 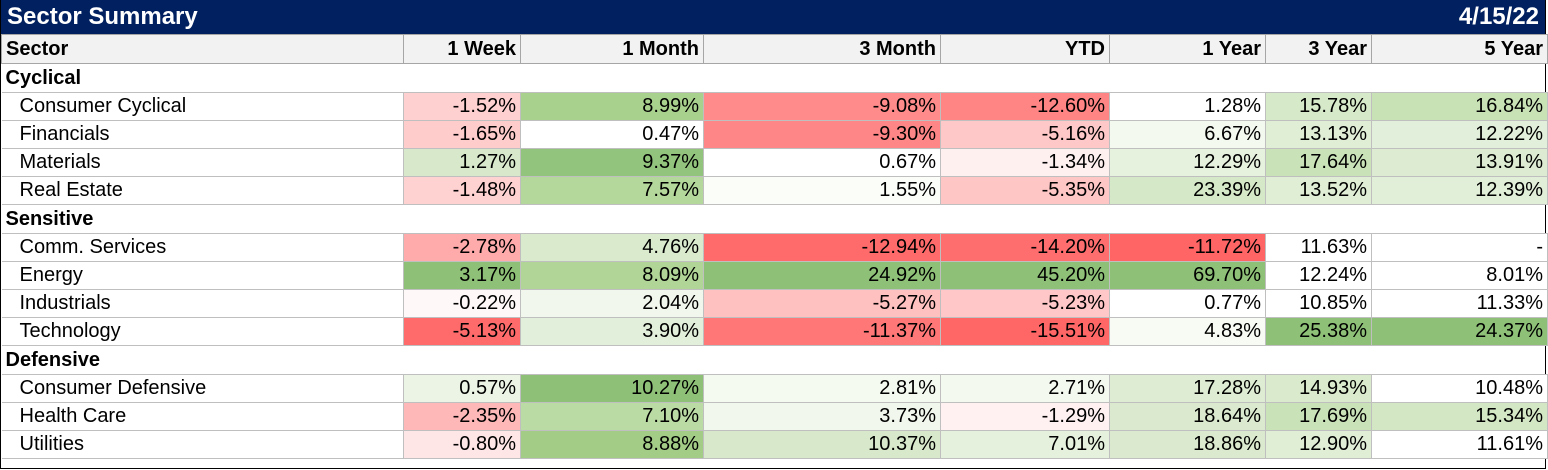 What do you see at coordinates (202, 388) in the screenshot?
I see `sector-name: Consumer Defensive` at bounding box center [202, 388].